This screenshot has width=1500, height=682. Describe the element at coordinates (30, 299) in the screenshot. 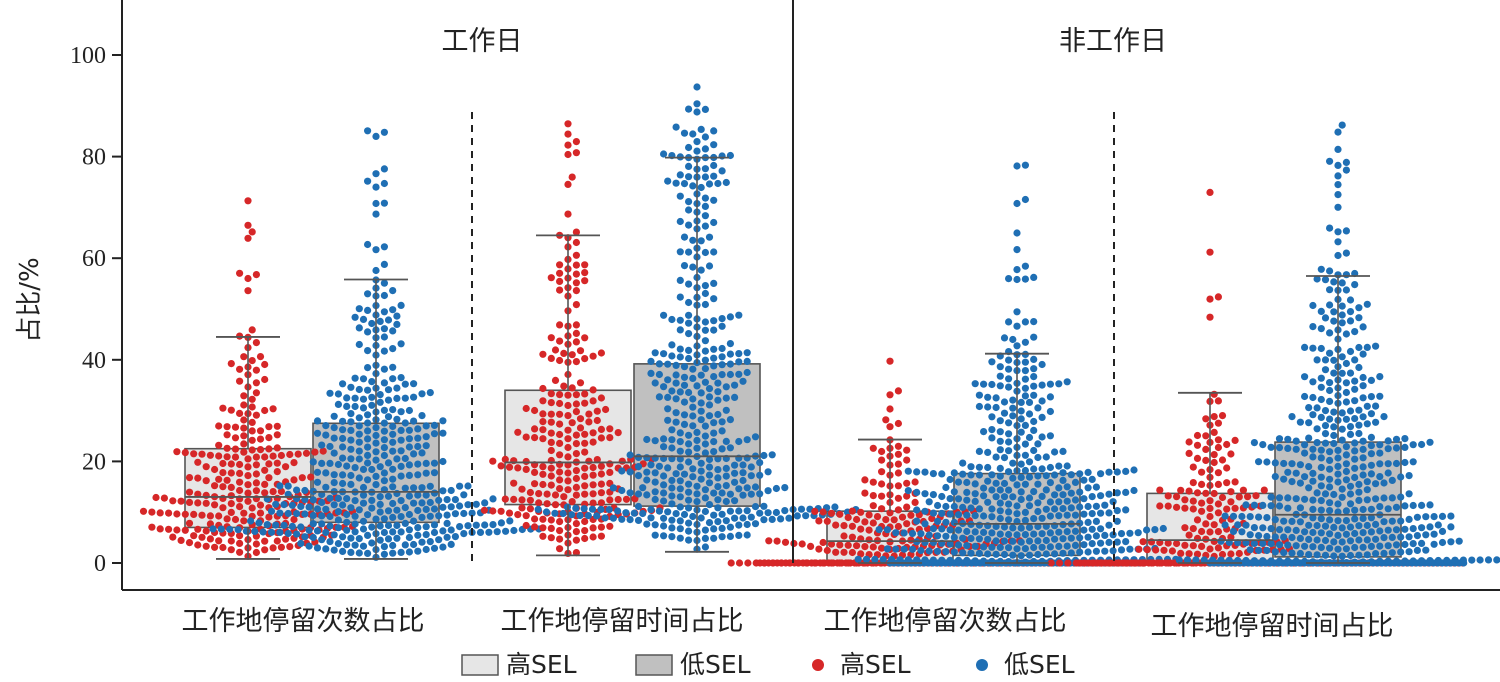

I see `y-axis-label: 占比/%` at that location.